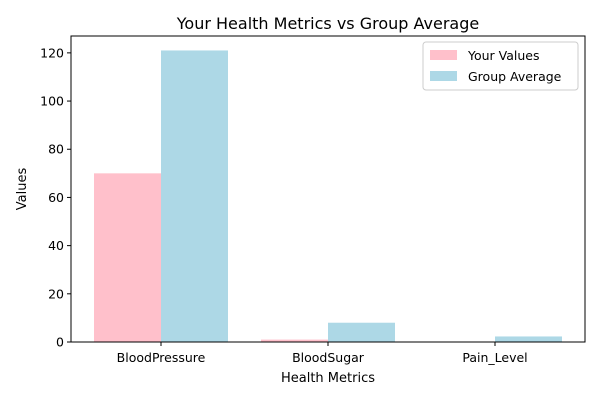 The image size is (600, 405). I want to click on legend-label: Group Average, so click(515, 76).